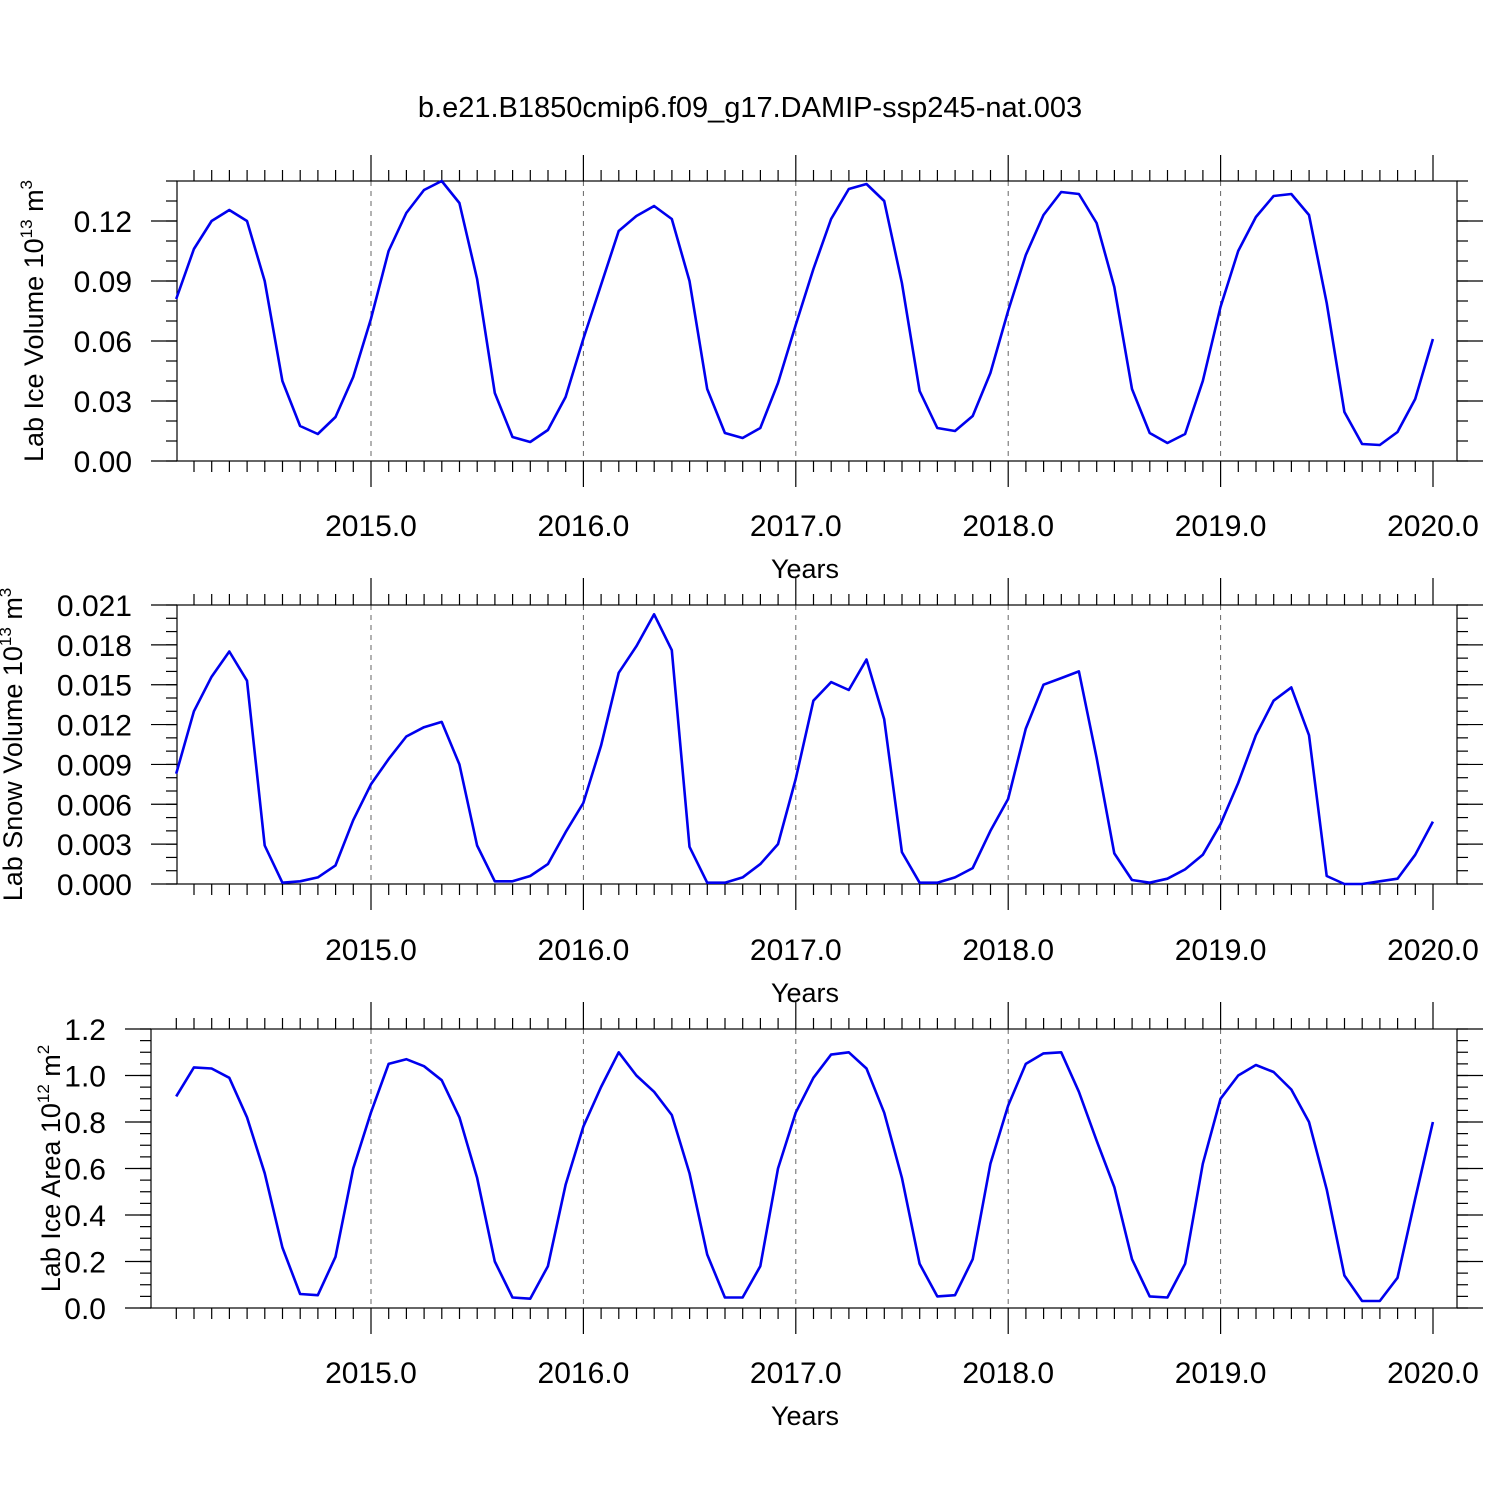 The image size is (1500, 1500). What do you see at coordinates (103, 222) in the screenshot?
I see `y-tick-label: 0.12` at bounding box center [103, 222].